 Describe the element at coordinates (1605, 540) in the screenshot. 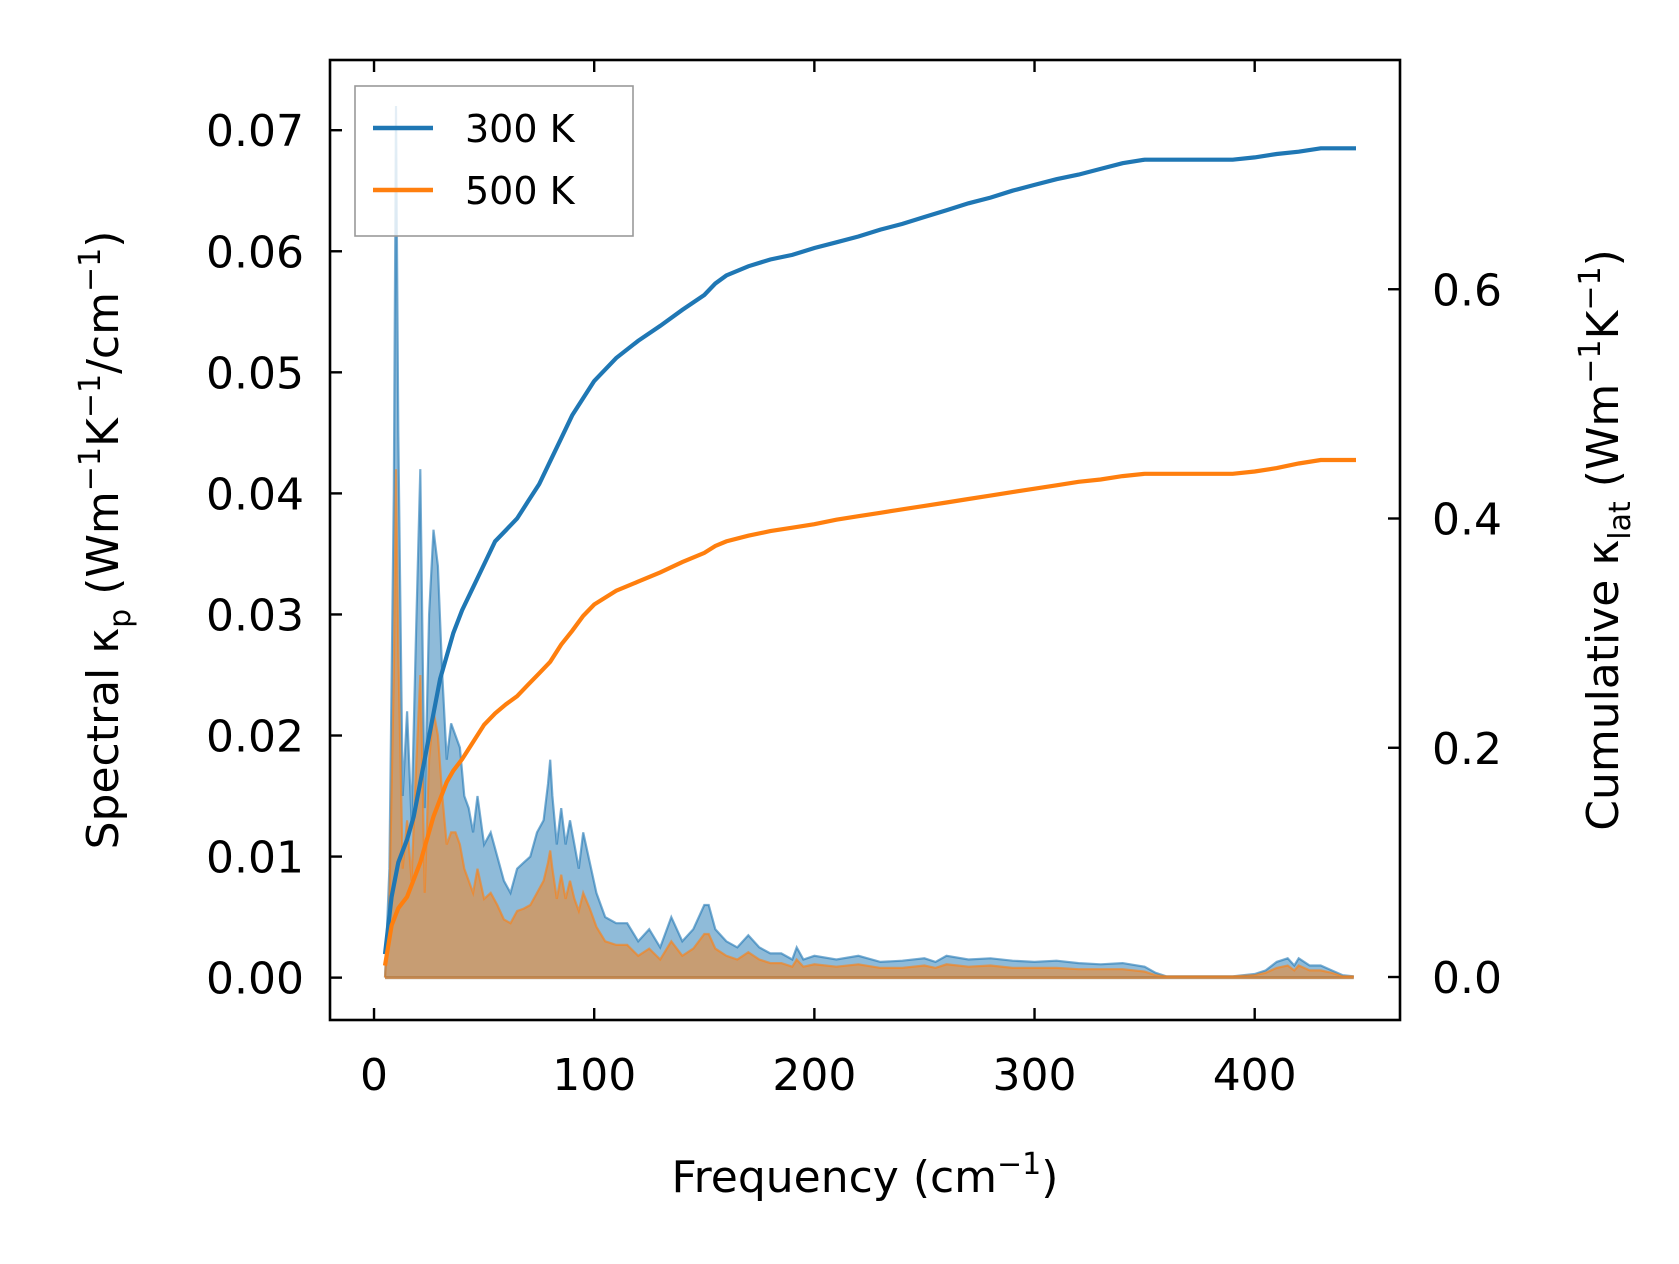

I see `y-axis-right-title: Cumulative κlat (Wm−1K−1)` at that location.